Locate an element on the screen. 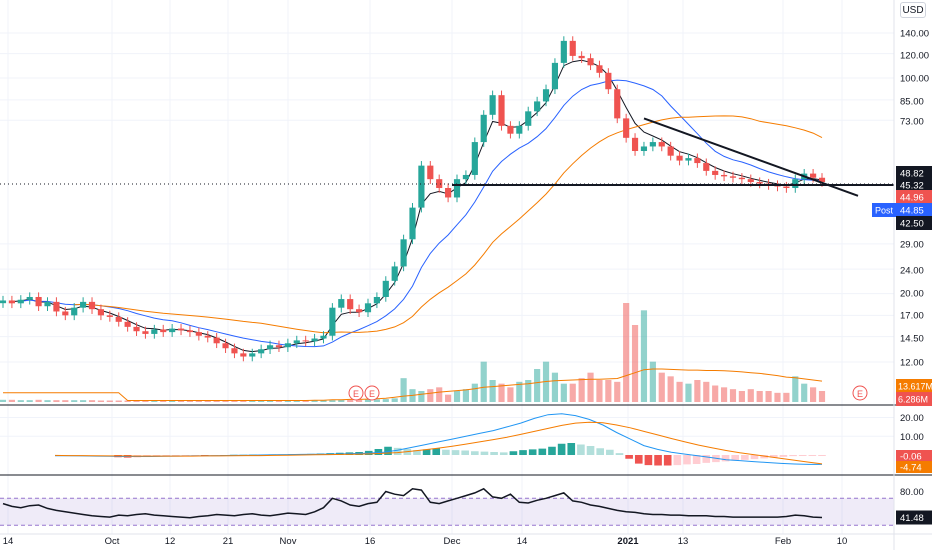 This screenshot has height=555, width=932. price-tick-label: 12.00 is located at coordinates (912, 363).